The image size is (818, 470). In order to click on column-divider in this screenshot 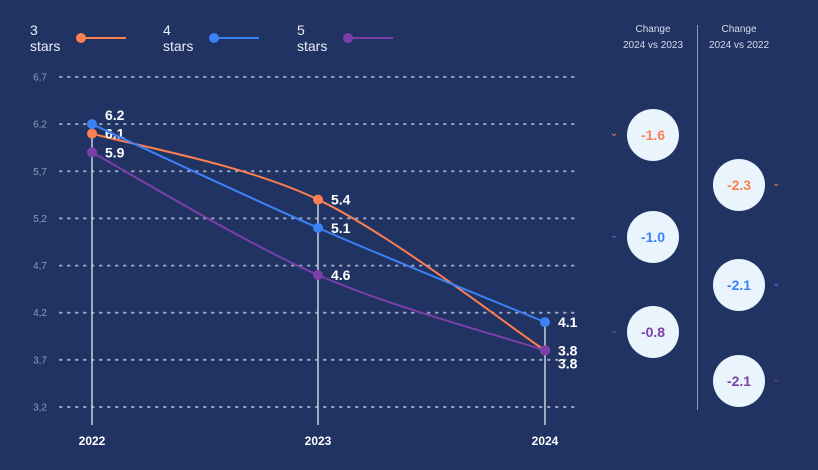, I will do `click(697, 217)`.